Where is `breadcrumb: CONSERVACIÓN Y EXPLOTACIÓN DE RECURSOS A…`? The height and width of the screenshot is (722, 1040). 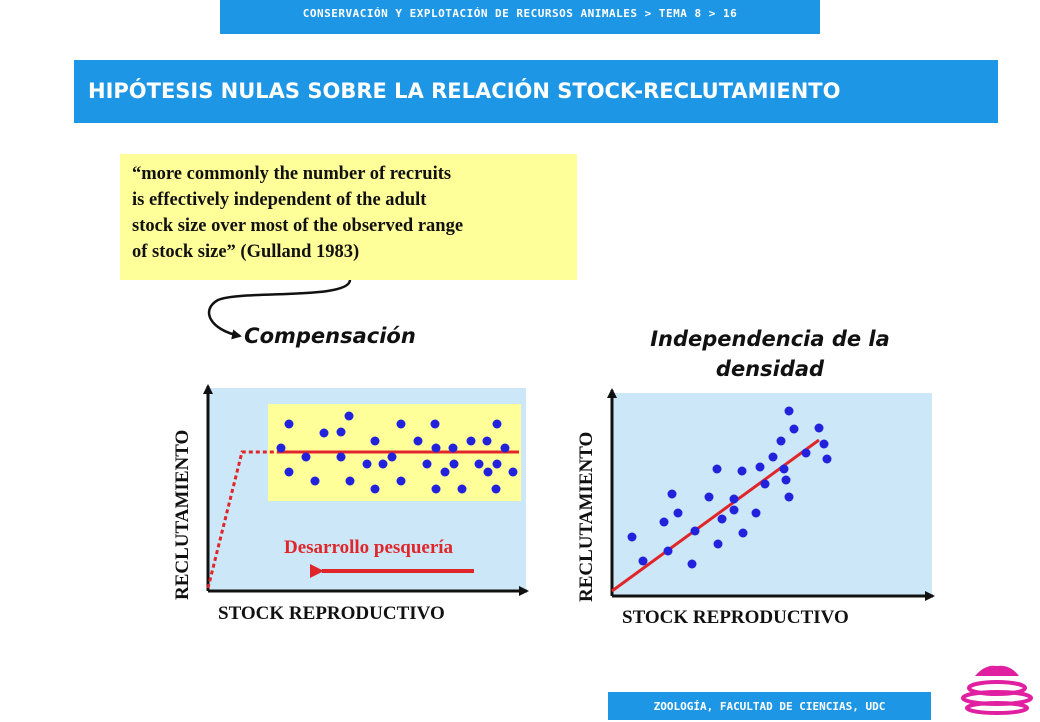
breadcrumb: CONSERVACIÓN Y EXPLOTACIÓN DE RECURSOS A… is located at coordinates (520, 17).